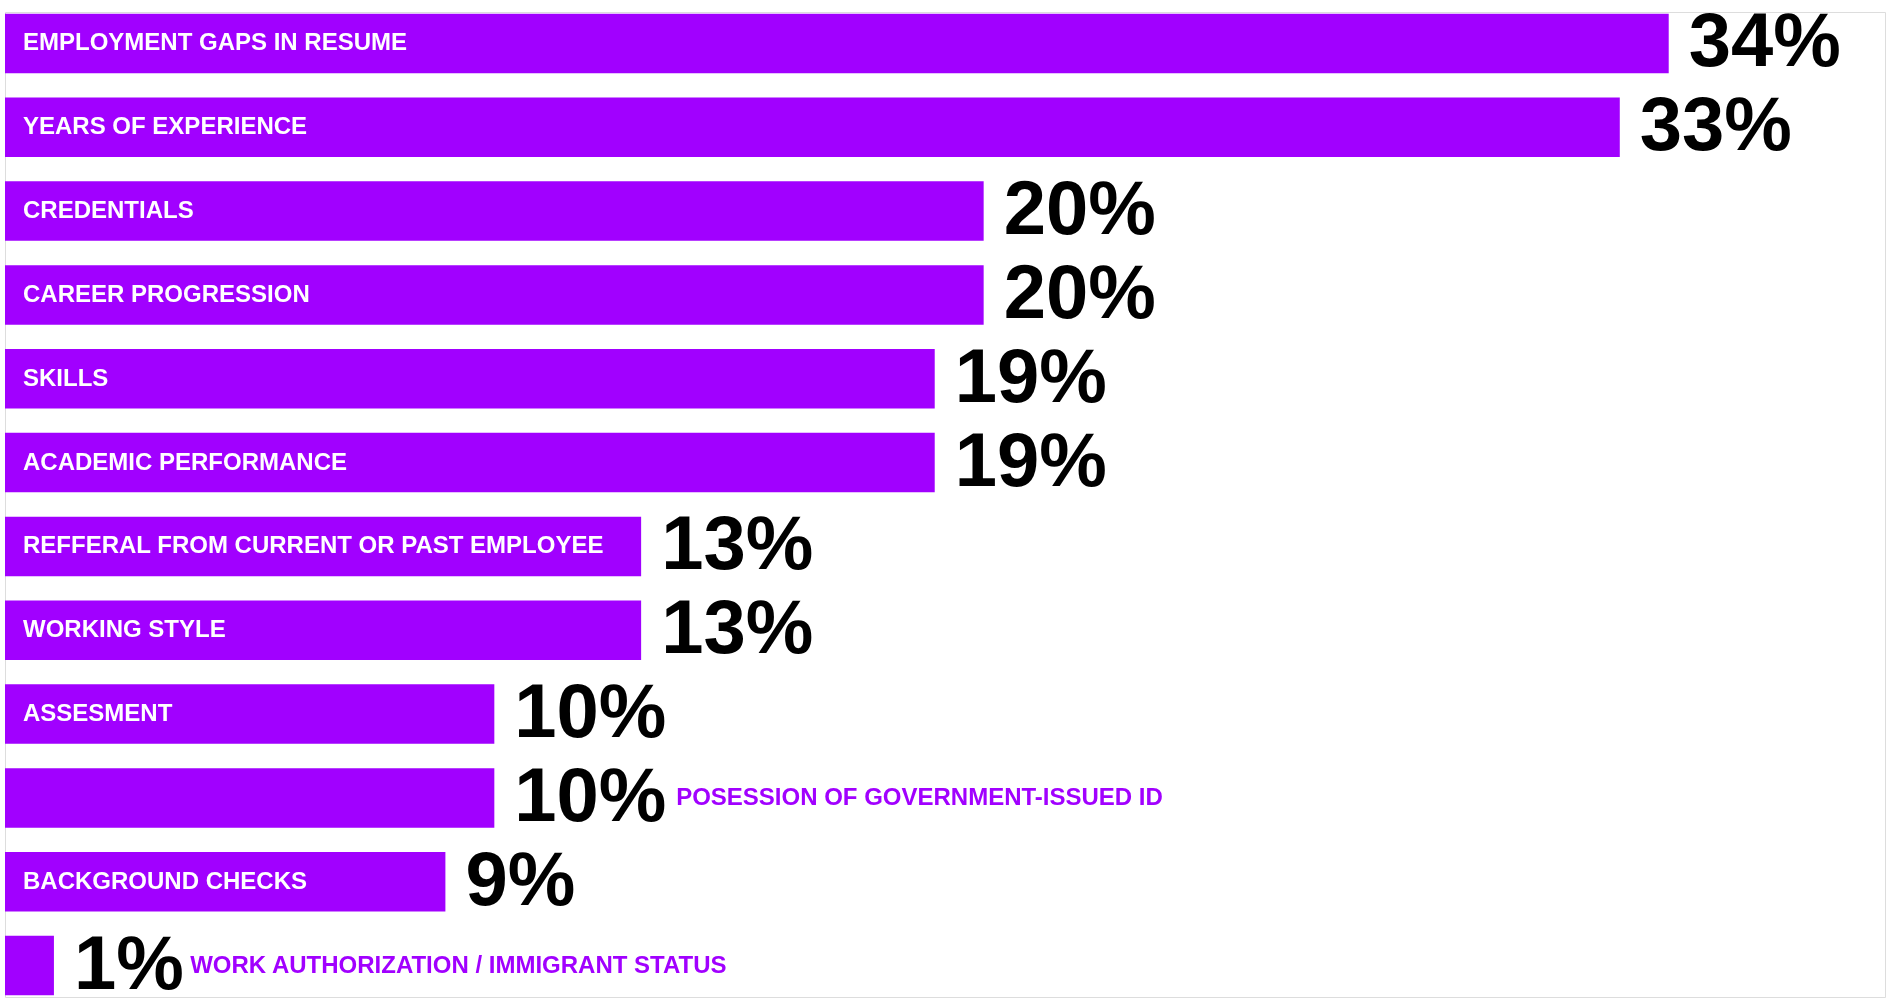 This screenshot has width=1902, height=999. What do you see at coordinates (919, 796) in the screenshot?
I see `y-tick-label: POSESSION OF GOVERNMENT-ISSUED ID` at bounding box center [919, 796].